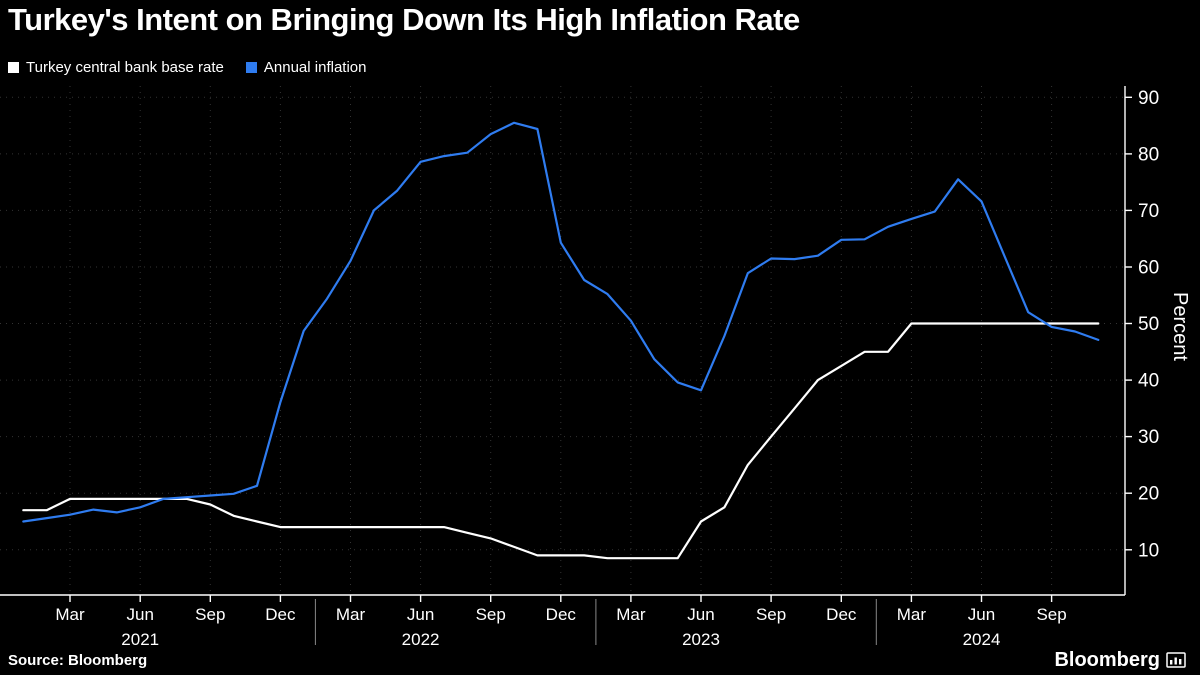 Image resolution: width=1200 pixels, height=675 pixels. I want to click on legend-label: Turkey central bank base rate, so click(125, 67).